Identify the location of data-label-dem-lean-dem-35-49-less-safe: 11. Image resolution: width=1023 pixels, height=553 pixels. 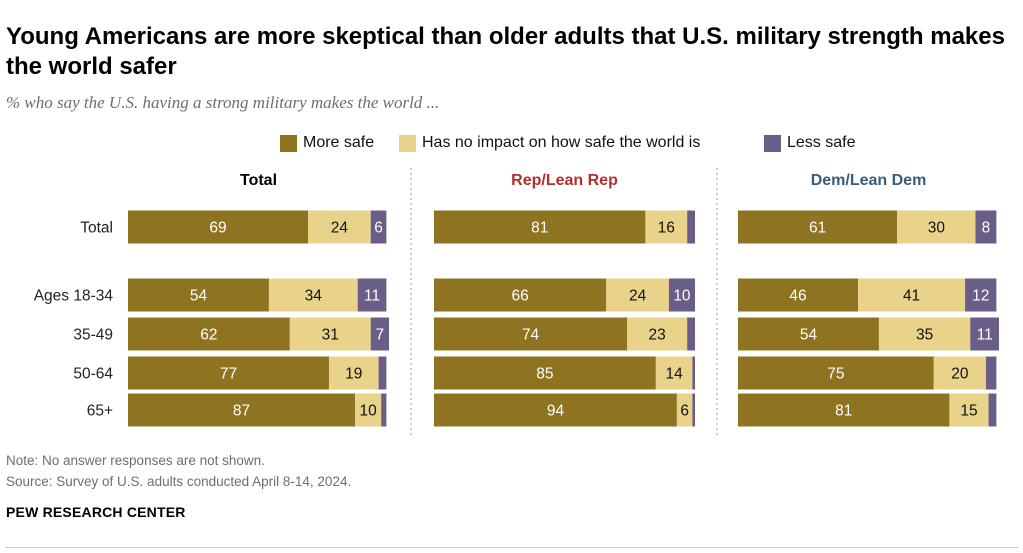
(985, 335).